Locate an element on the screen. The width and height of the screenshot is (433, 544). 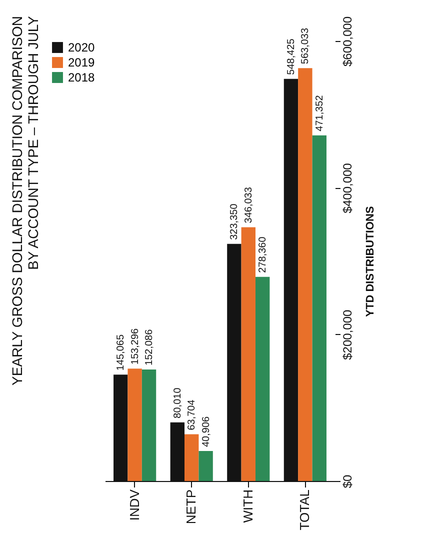
legend-label: 2020 is located at coordinates (82, 47).